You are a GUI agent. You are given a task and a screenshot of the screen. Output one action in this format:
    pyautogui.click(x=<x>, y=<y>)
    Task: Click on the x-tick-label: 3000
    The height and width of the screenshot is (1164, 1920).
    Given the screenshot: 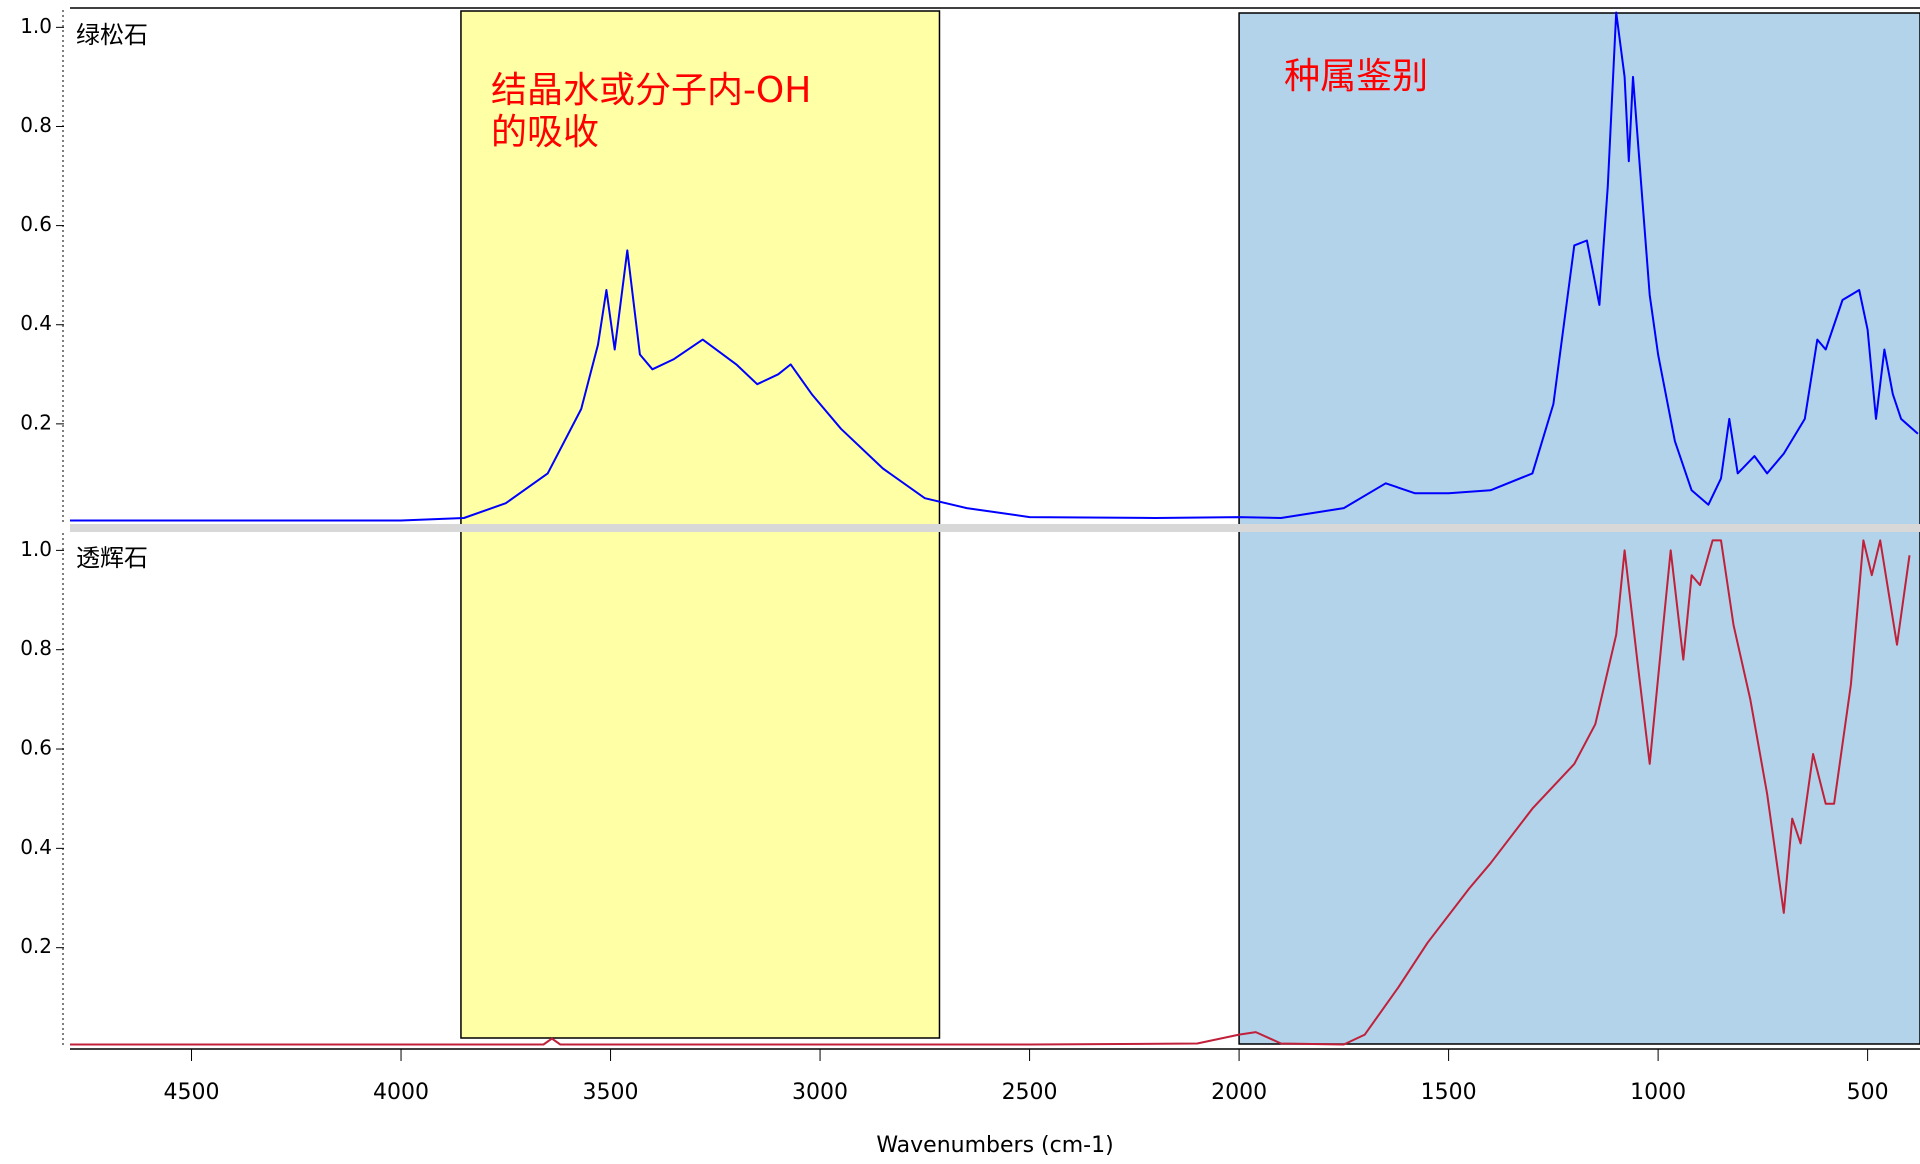 What is the action you would take?
    pyautogui.click(x=820, y=1092)
    